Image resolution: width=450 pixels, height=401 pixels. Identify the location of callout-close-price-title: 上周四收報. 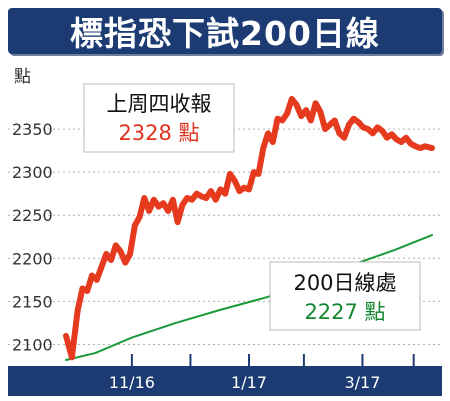
(159, 104).